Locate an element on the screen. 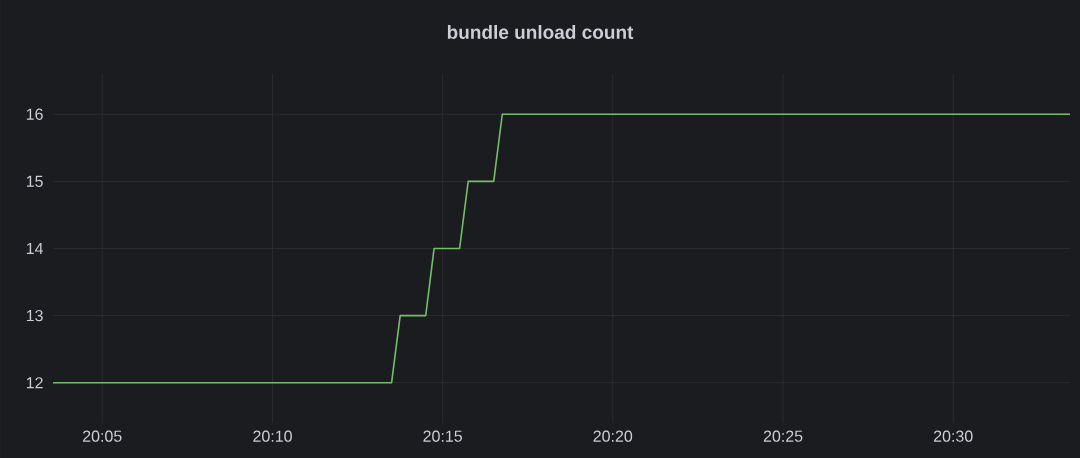 The height and width of the screenshot is (458, 1080). x-tick-label: 20:10 is located at coordinates (272, 436).